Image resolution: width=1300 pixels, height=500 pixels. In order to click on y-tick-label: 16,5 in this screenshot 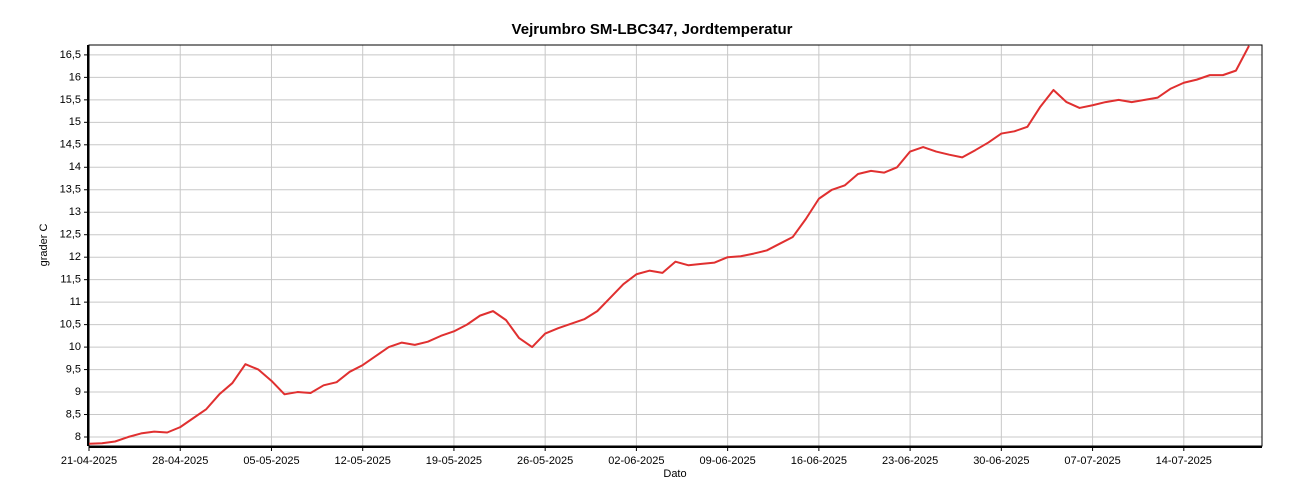, I will do `click(70, 55)`.